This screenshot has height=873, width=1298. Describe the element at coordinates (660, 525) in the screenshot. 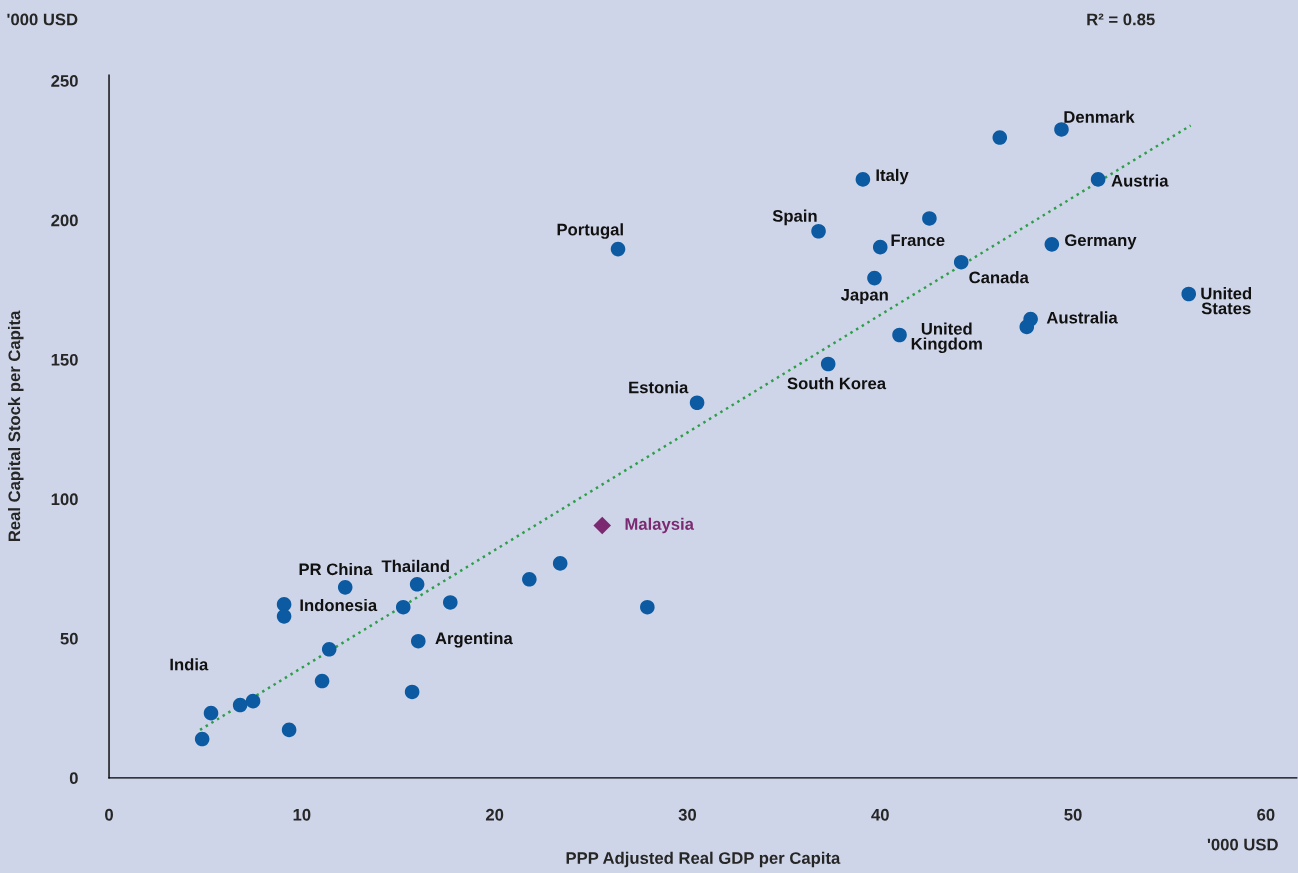

I see `series-label: Malaysia` at that location.